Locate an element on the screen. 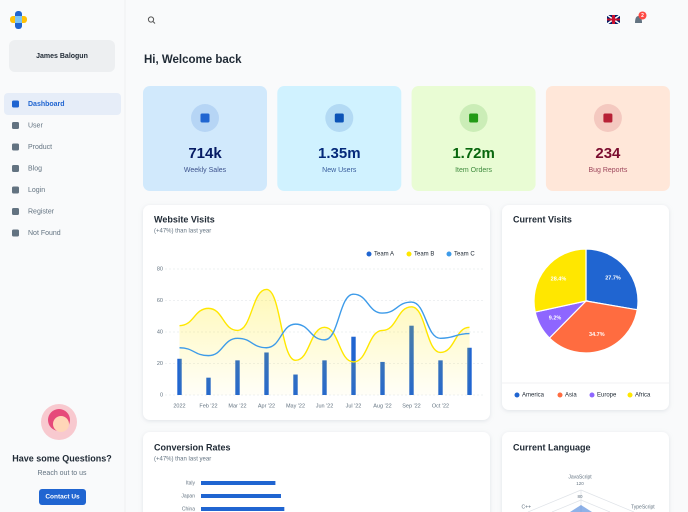 The image size is (688, 512). chart-title: Conversion Rates is located at coordinates (192, 447).